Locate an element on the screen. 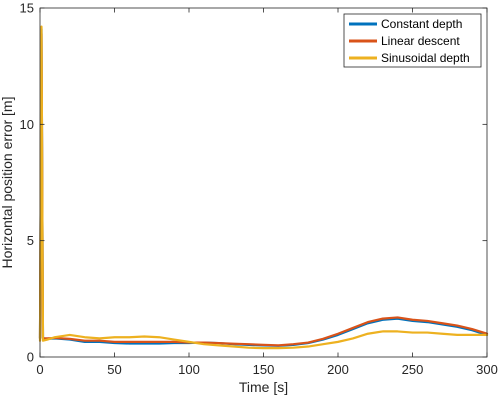 Image resolution: width=500 pixels, height=401 pixels. legend-entry-constant-depth: Constant depth is located at coordinates (405, 24).